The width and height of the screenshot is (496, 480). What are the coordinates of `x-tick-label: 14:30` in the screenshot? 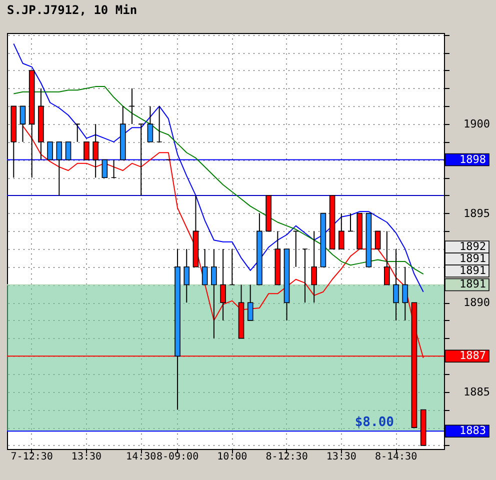 It's located at (141, 457).